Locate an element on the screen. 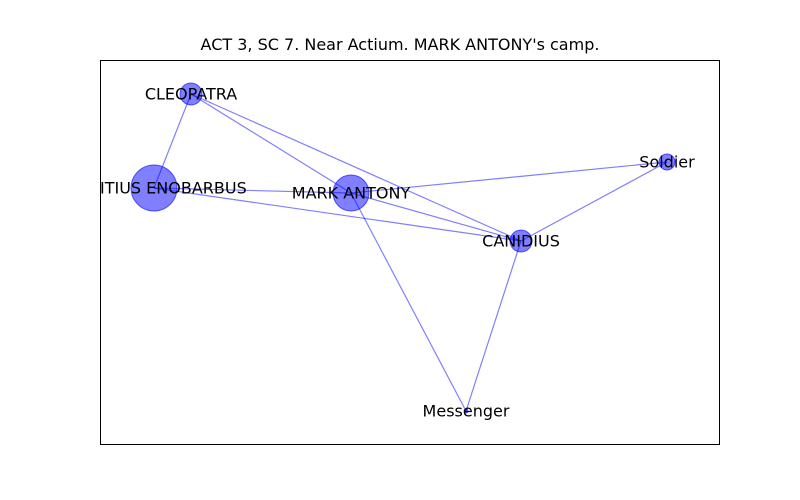  node-label-canidius: CANIDIUS is located at coordinates (521, 241).